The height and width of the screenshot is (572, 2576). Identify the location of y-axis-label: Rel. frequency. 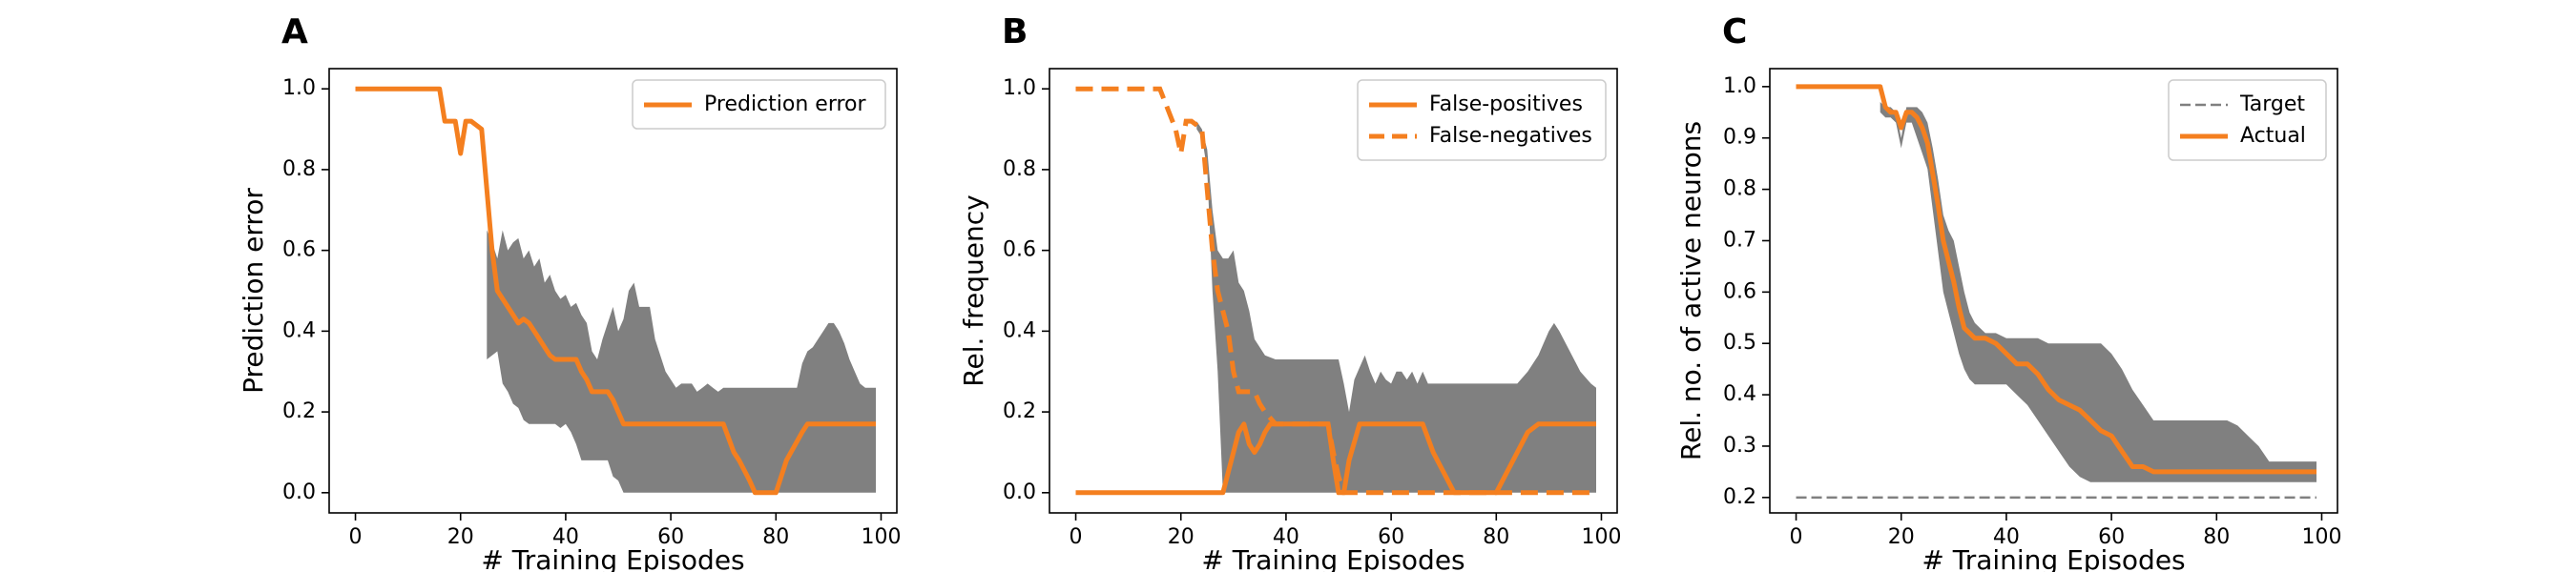
(973, 290).